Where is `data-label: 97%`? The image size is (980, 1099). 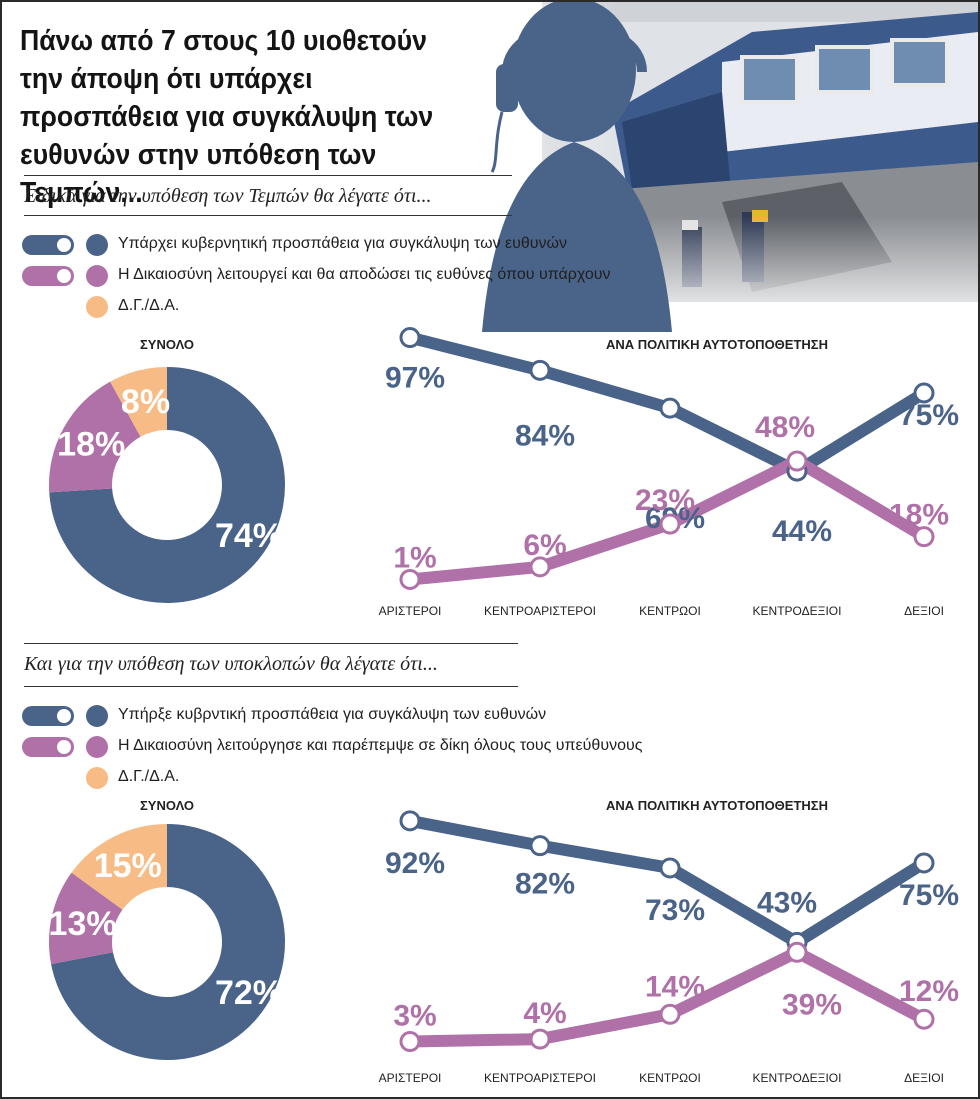
data-label: 97% is located at coordinates (415, 378).